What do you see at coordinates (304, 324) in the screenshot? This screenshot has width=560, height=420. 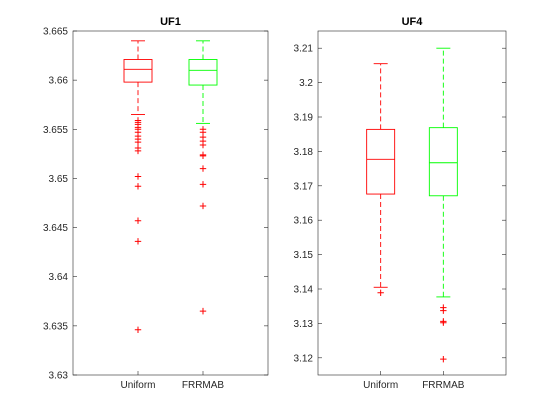 I see `y-tick-label: 3.13` at bounding box center [304, 324].